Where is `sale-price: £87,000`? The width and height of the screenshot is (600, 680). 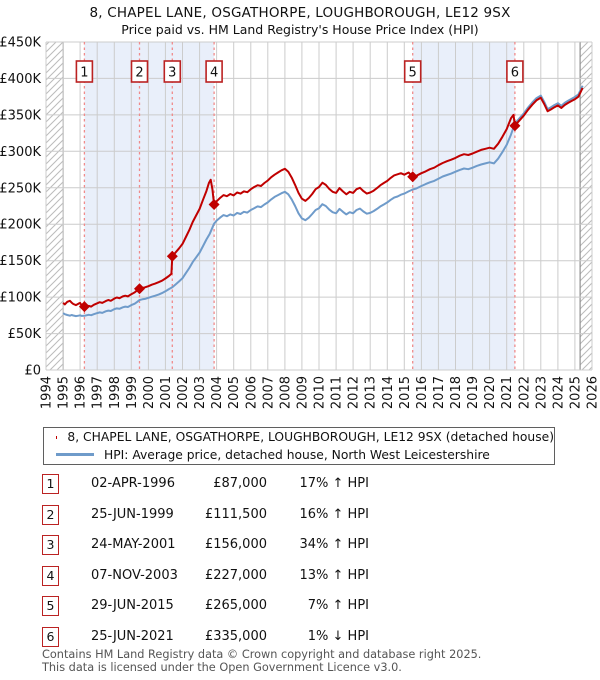 sale-price: £87,000 is located at coordinates (240, 483).